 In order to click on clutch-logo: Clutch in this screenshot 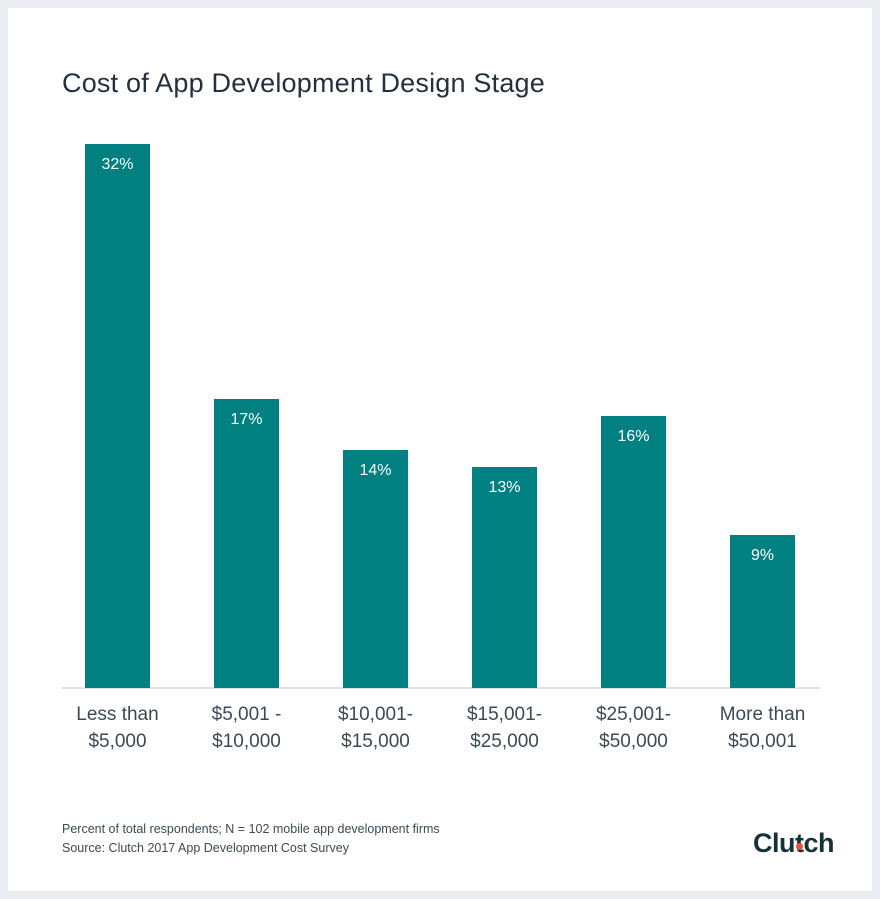, I will do `click(793, 843)`.